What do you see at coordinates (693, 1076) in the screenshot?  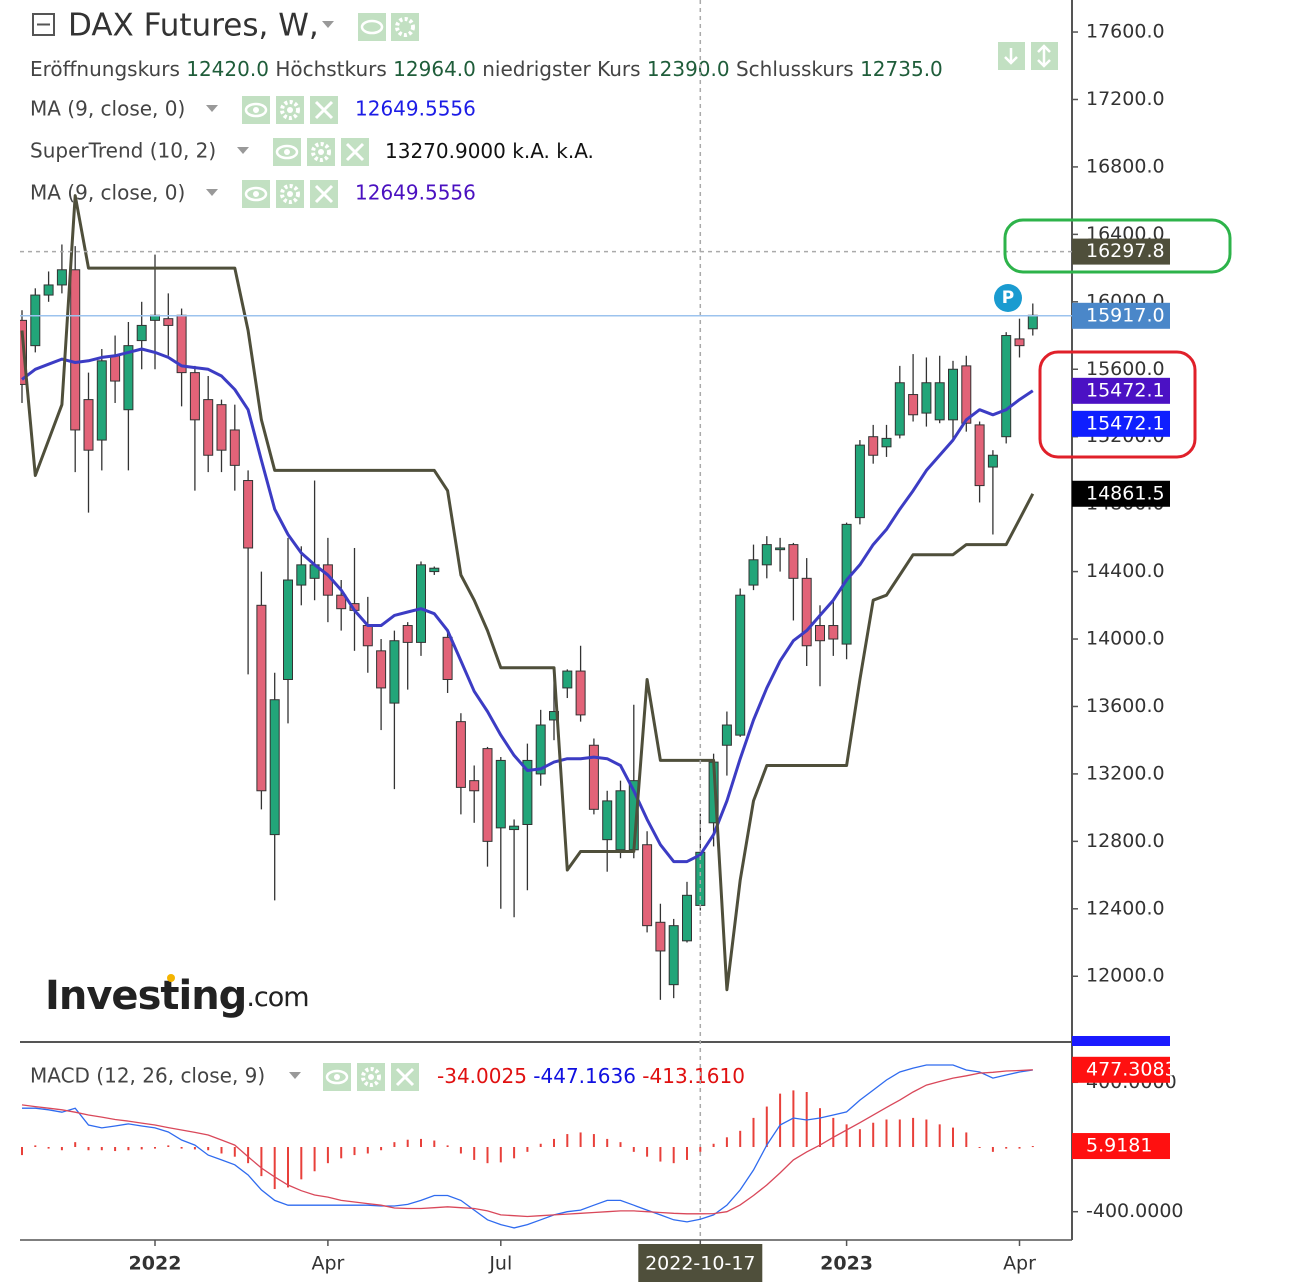 I see `macd-value: -413.1610` at bounding box center [693, 1076].